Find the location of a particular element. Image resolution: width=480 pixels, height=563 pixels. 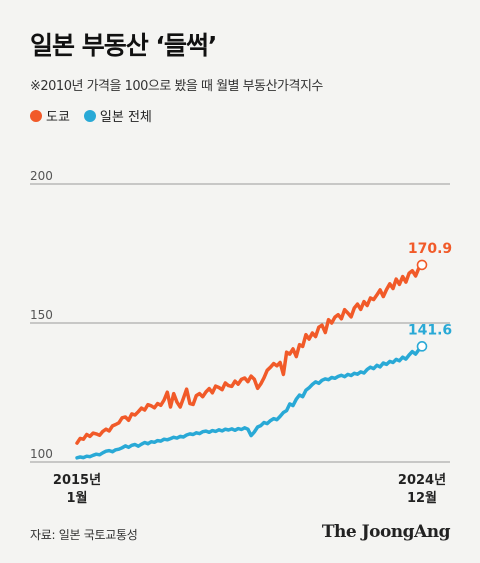

page-title: 일본 부동산 ‘들썩’ is located at coordinates (123, 45).